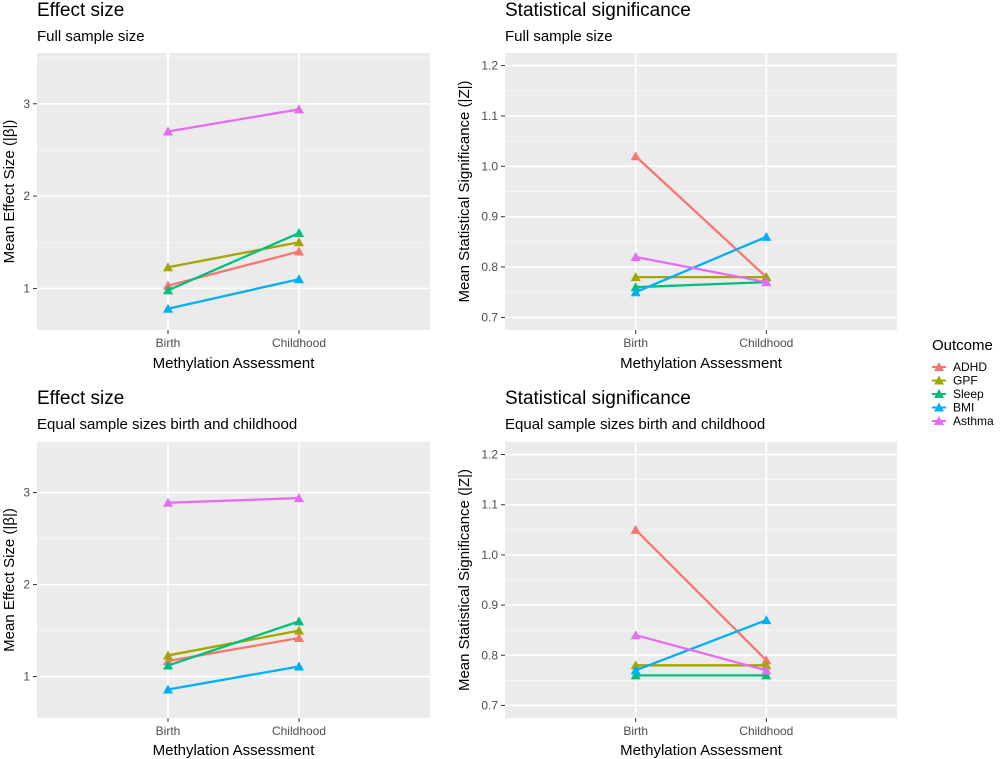  I want to click on panel-title: Statistical significance, so click(598, 398).